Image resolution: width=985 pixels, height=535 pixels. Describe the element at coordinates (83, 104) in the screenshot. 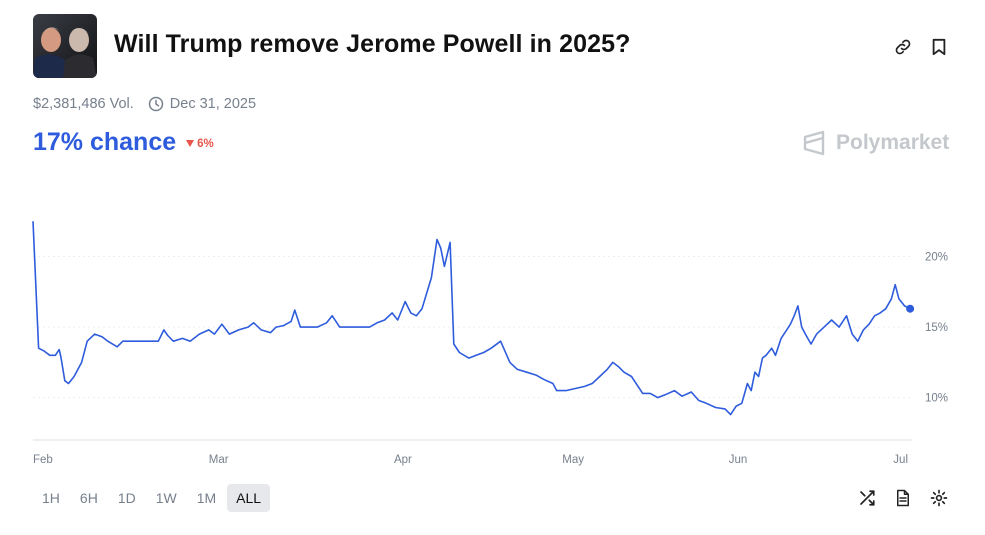

I see `volume-label: $2,381,486 Vol.` at that location.